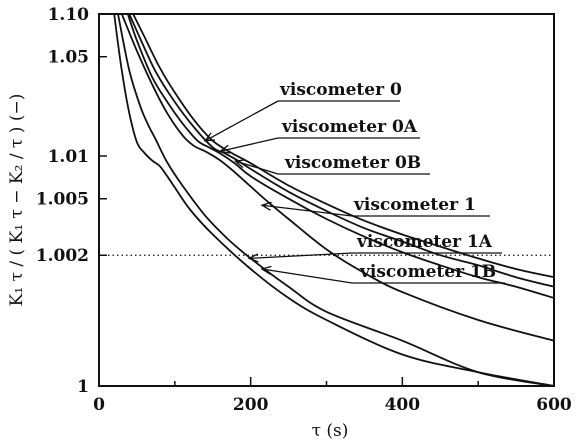 This screenshot has height=440, width=580. I want to click on y-axis-title: K₁ τ / ( K₁ τ − K₂ / τ ) (−), so click(17, 200).